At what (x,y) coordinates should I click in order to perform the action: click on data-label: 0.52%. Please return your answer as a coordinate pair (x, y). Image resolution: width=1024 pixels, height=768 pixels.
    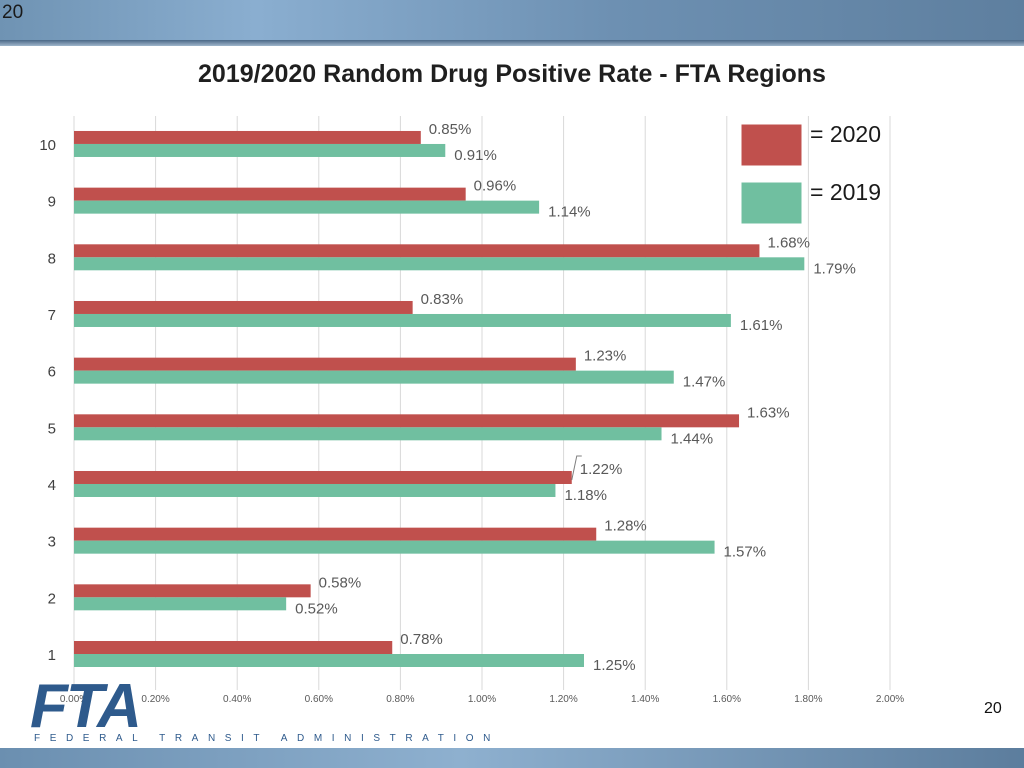
    Looking at the image, I should click on (316, 608).